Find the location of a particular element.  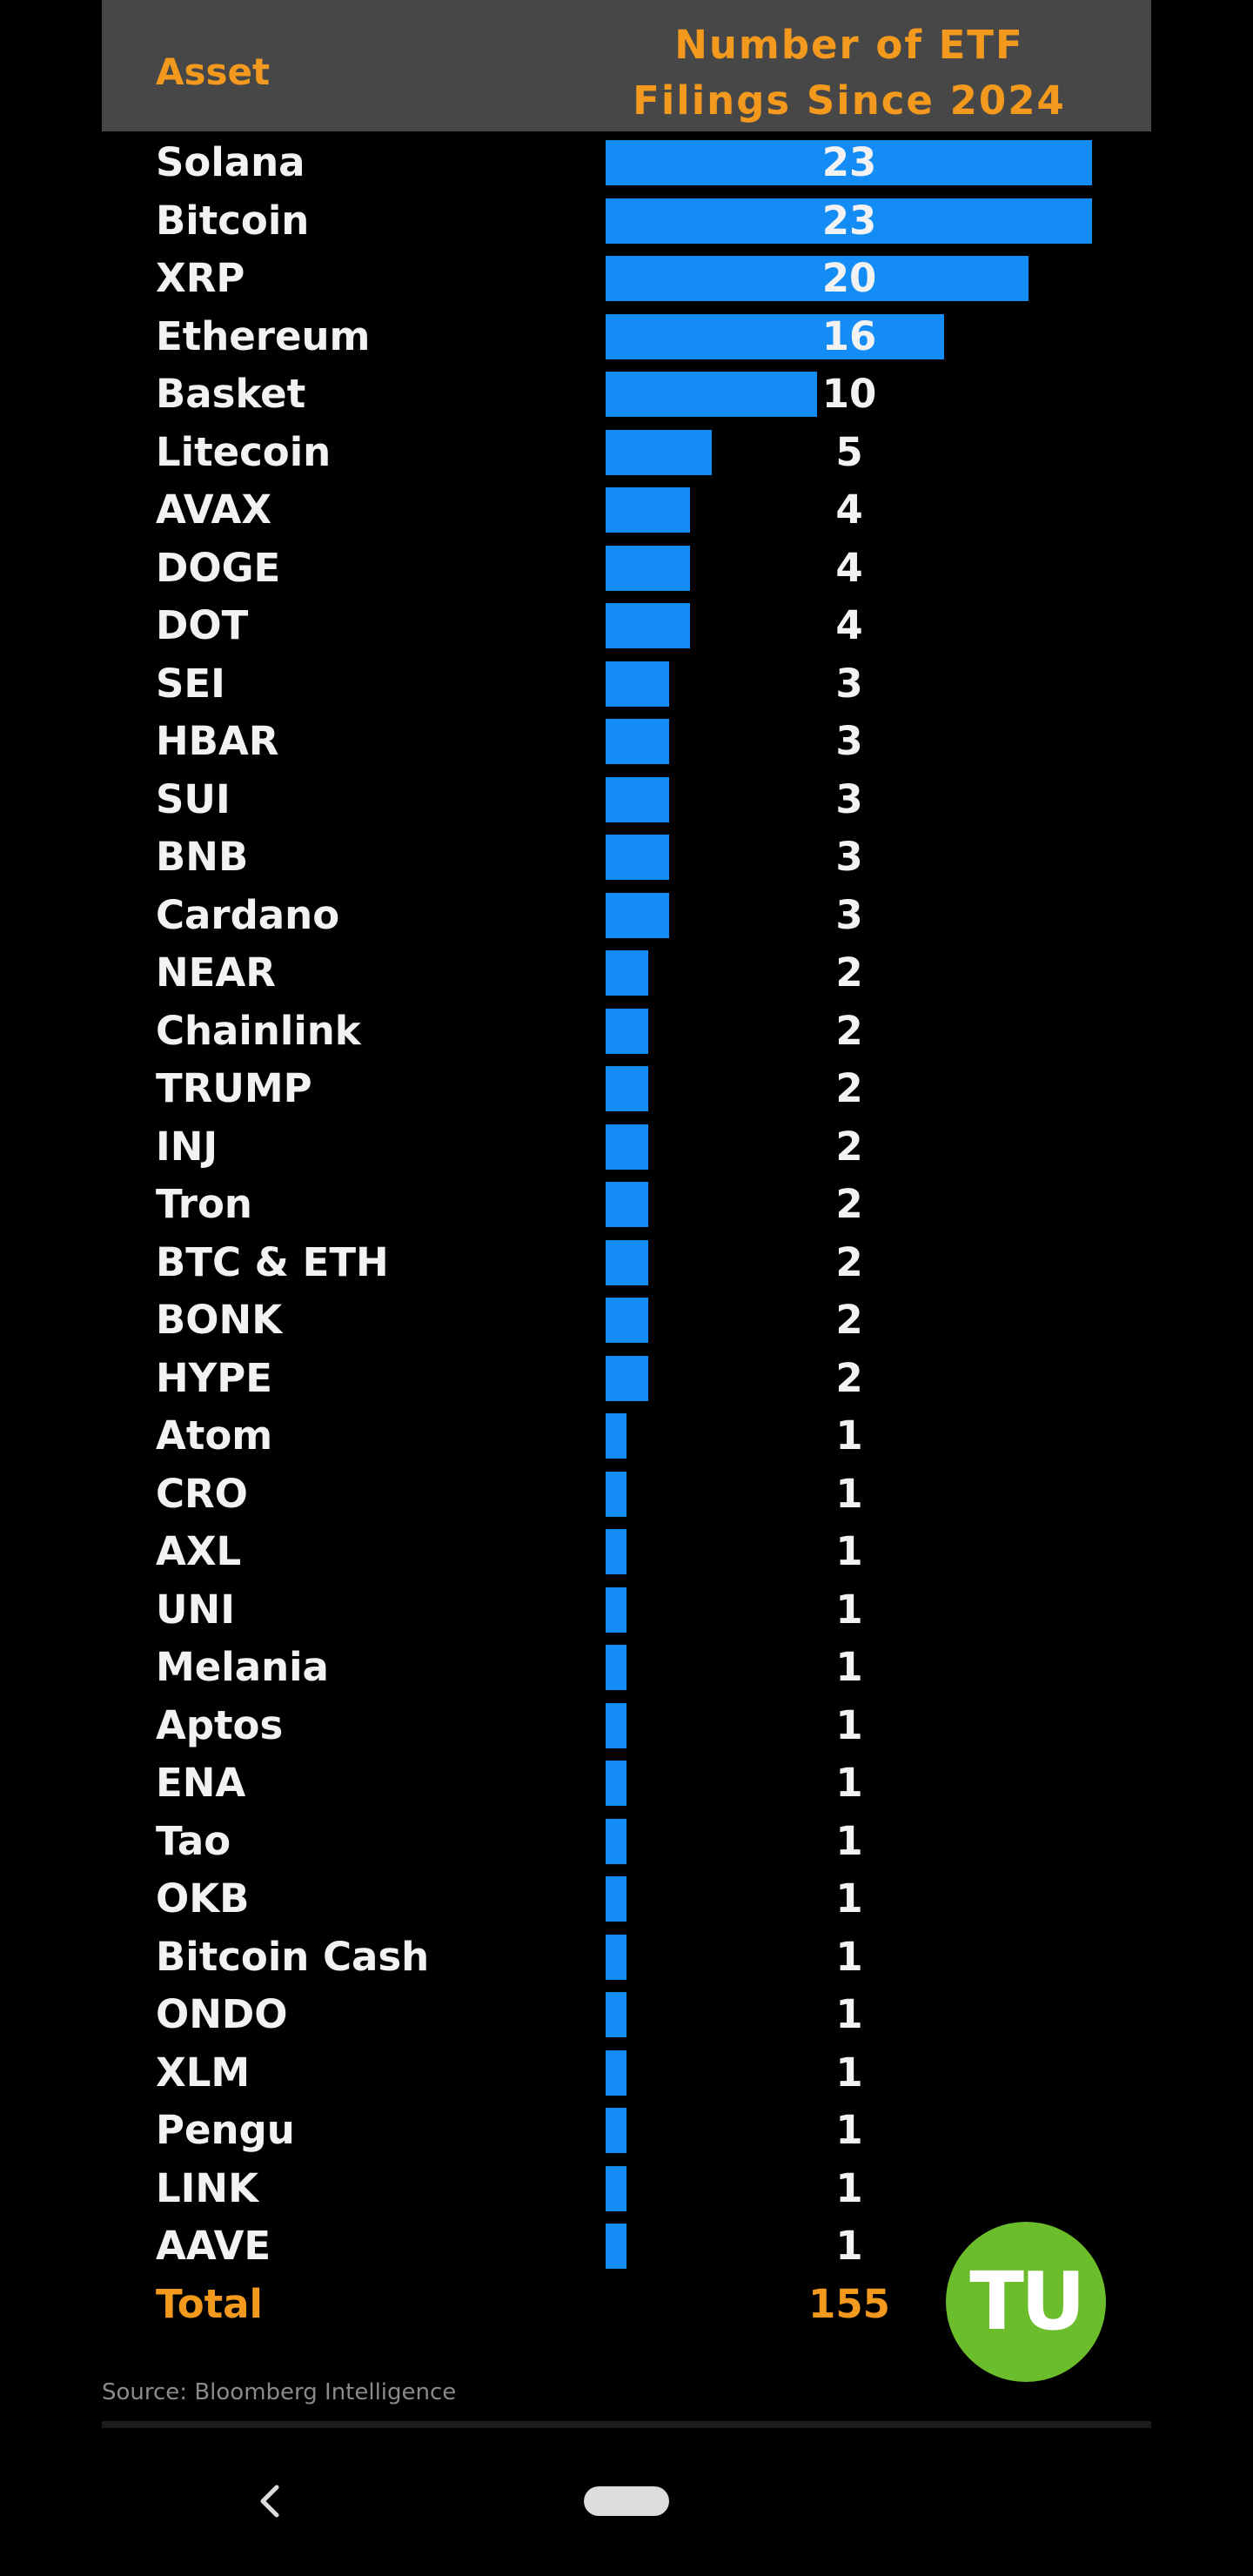

value-label: 10 is located at coordinates (849, 394).